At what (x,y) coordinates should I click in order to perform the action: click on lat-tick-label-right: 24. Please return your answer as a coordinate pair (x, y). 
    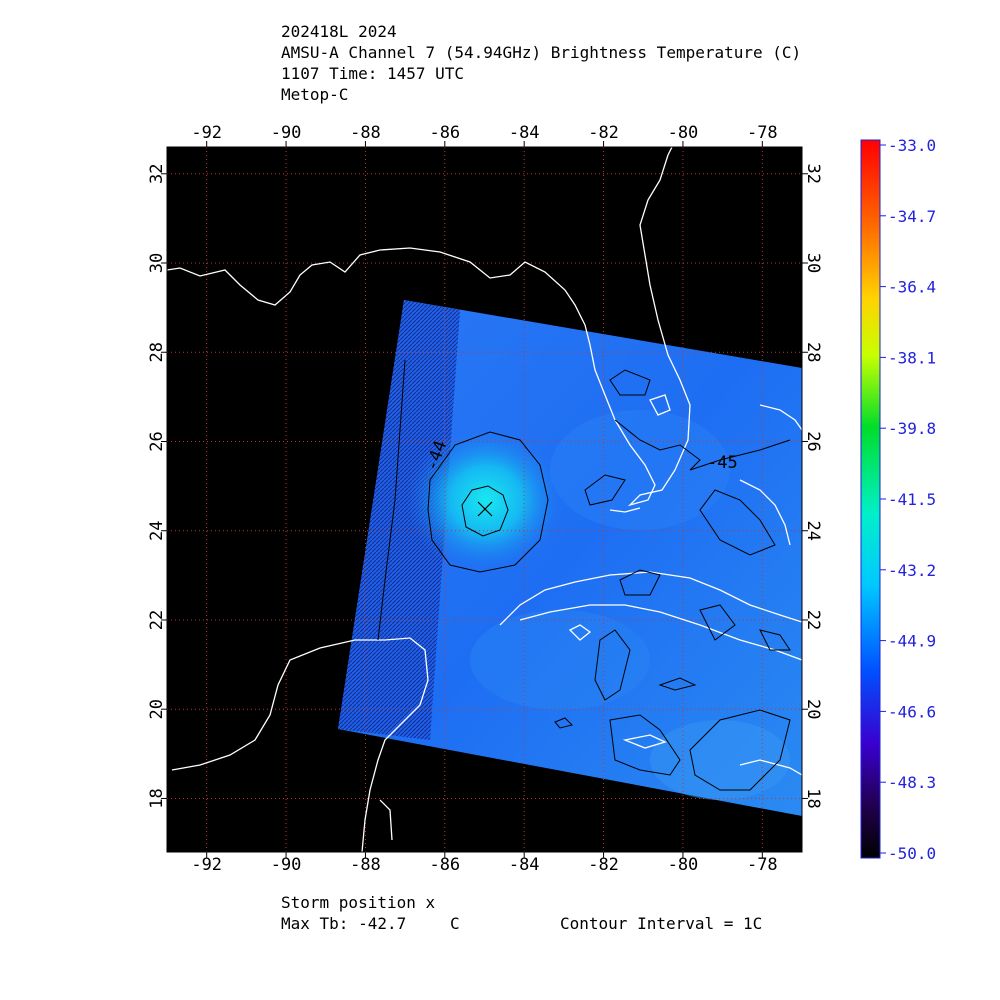
    Looking at the image, I should click on (813, 530).